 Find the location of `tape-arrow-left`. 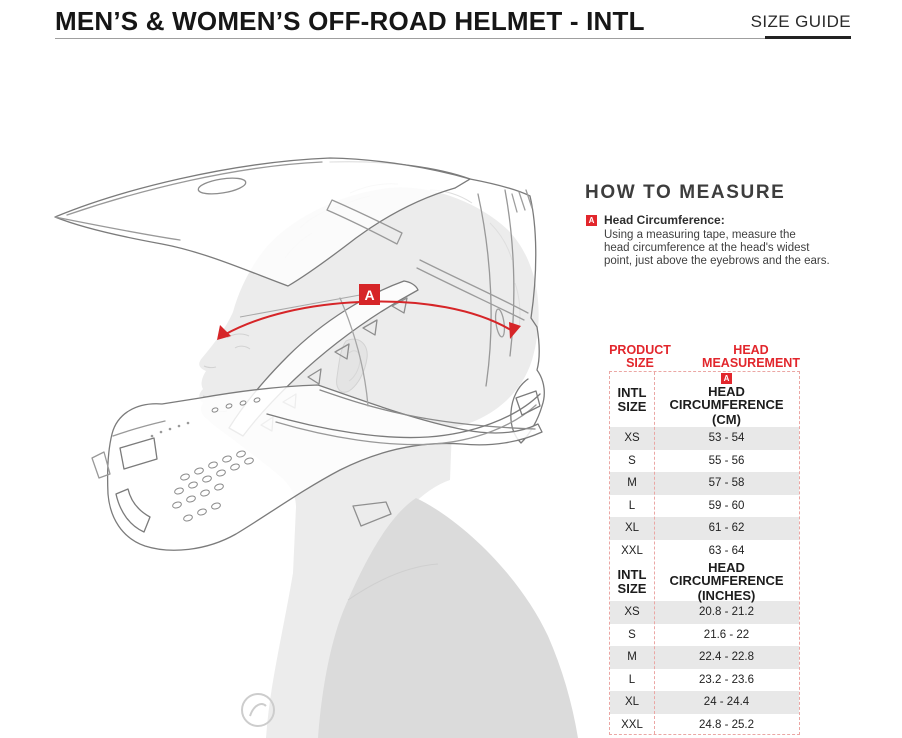

tape-arrow-left is located at coordinates (224, 332).